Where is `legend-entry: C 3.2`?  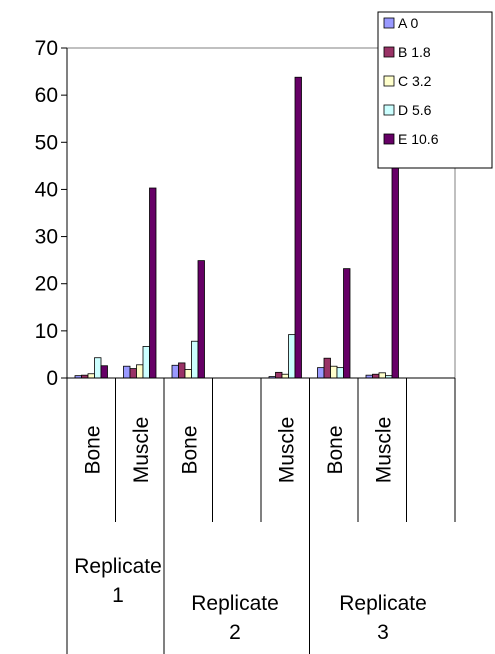
legend-entry: C 3.2 is located at coordinates (415, 81).